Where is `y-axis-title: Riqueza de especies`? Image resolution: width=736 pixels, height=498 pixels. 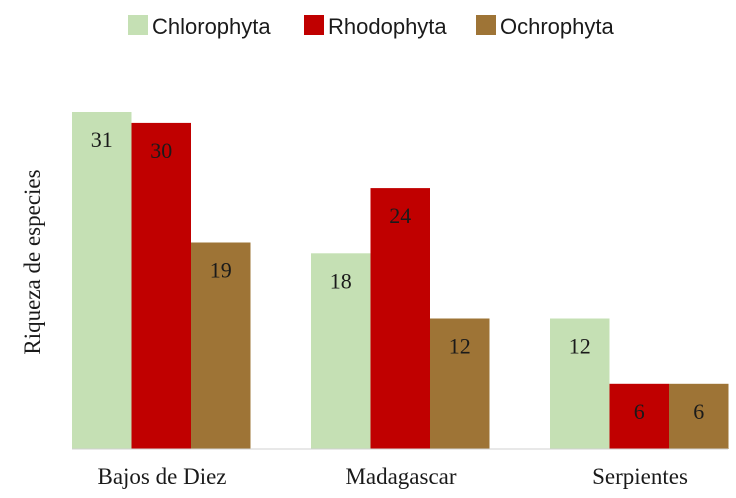 y-axis-title: Riqueza de especies is located at coordinates (32, 261).